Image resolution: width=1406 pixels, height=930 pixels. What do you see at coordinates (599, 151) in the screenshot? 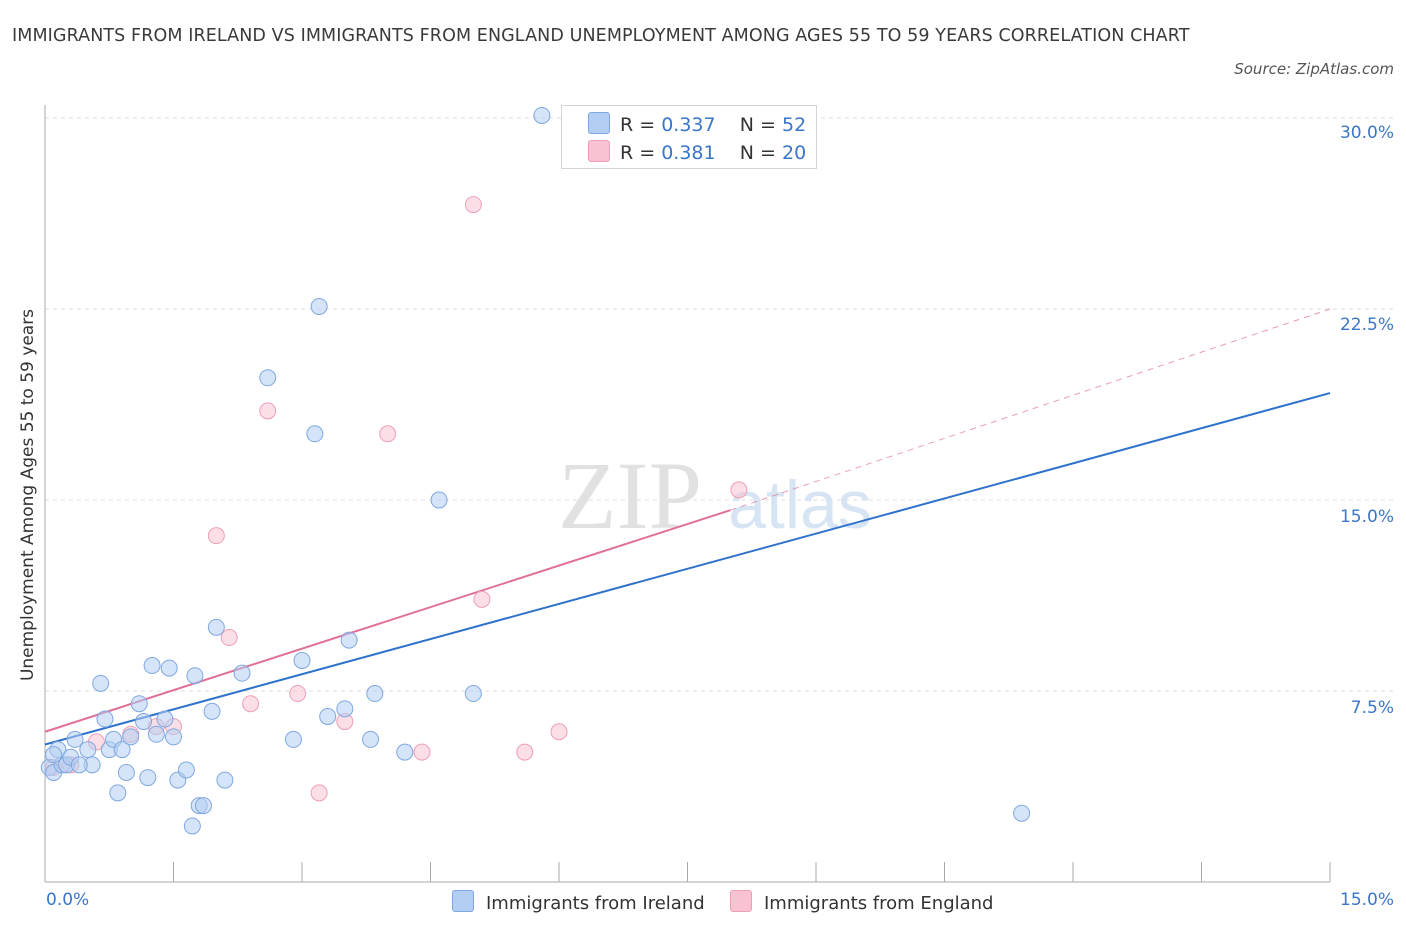
I see `england-swatch` at bounding box center [599, 151].